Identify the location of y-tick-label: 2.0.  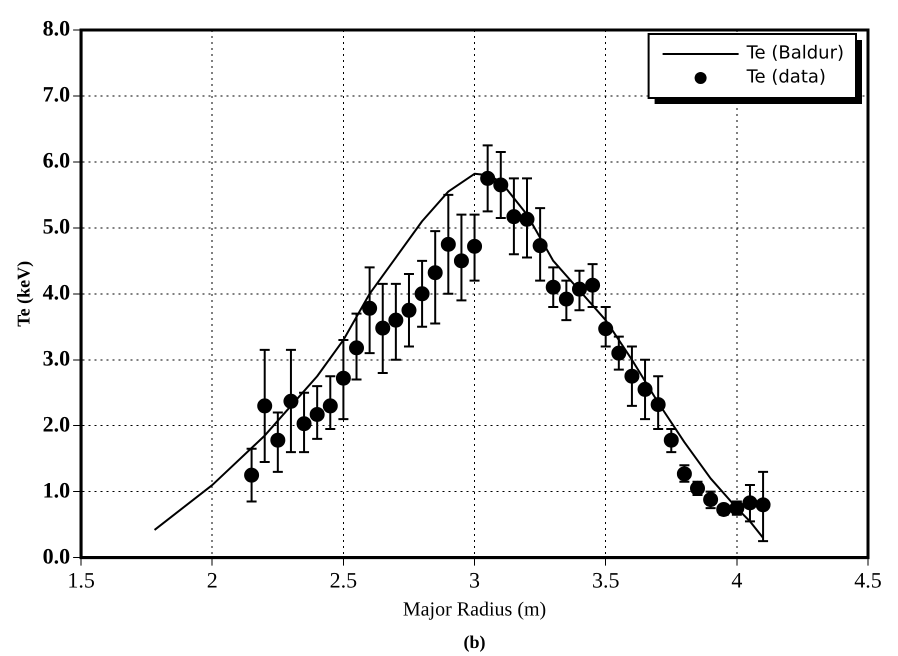
(56, 423).